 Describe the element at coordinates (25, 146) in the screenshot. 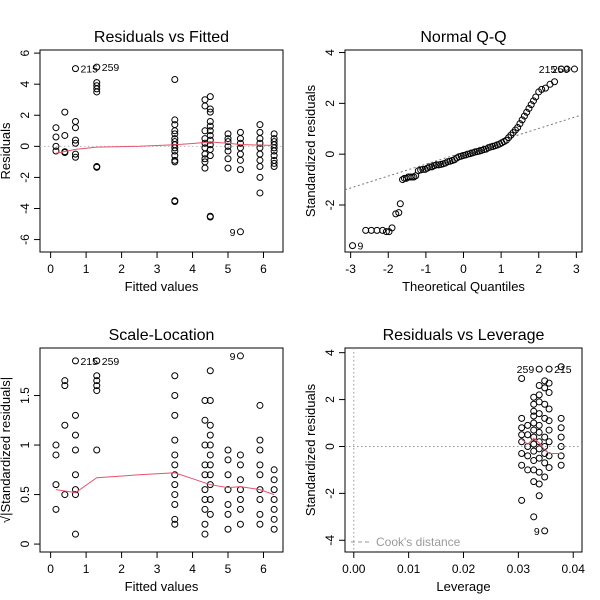

I see `y-tick-label: 0` at that location.